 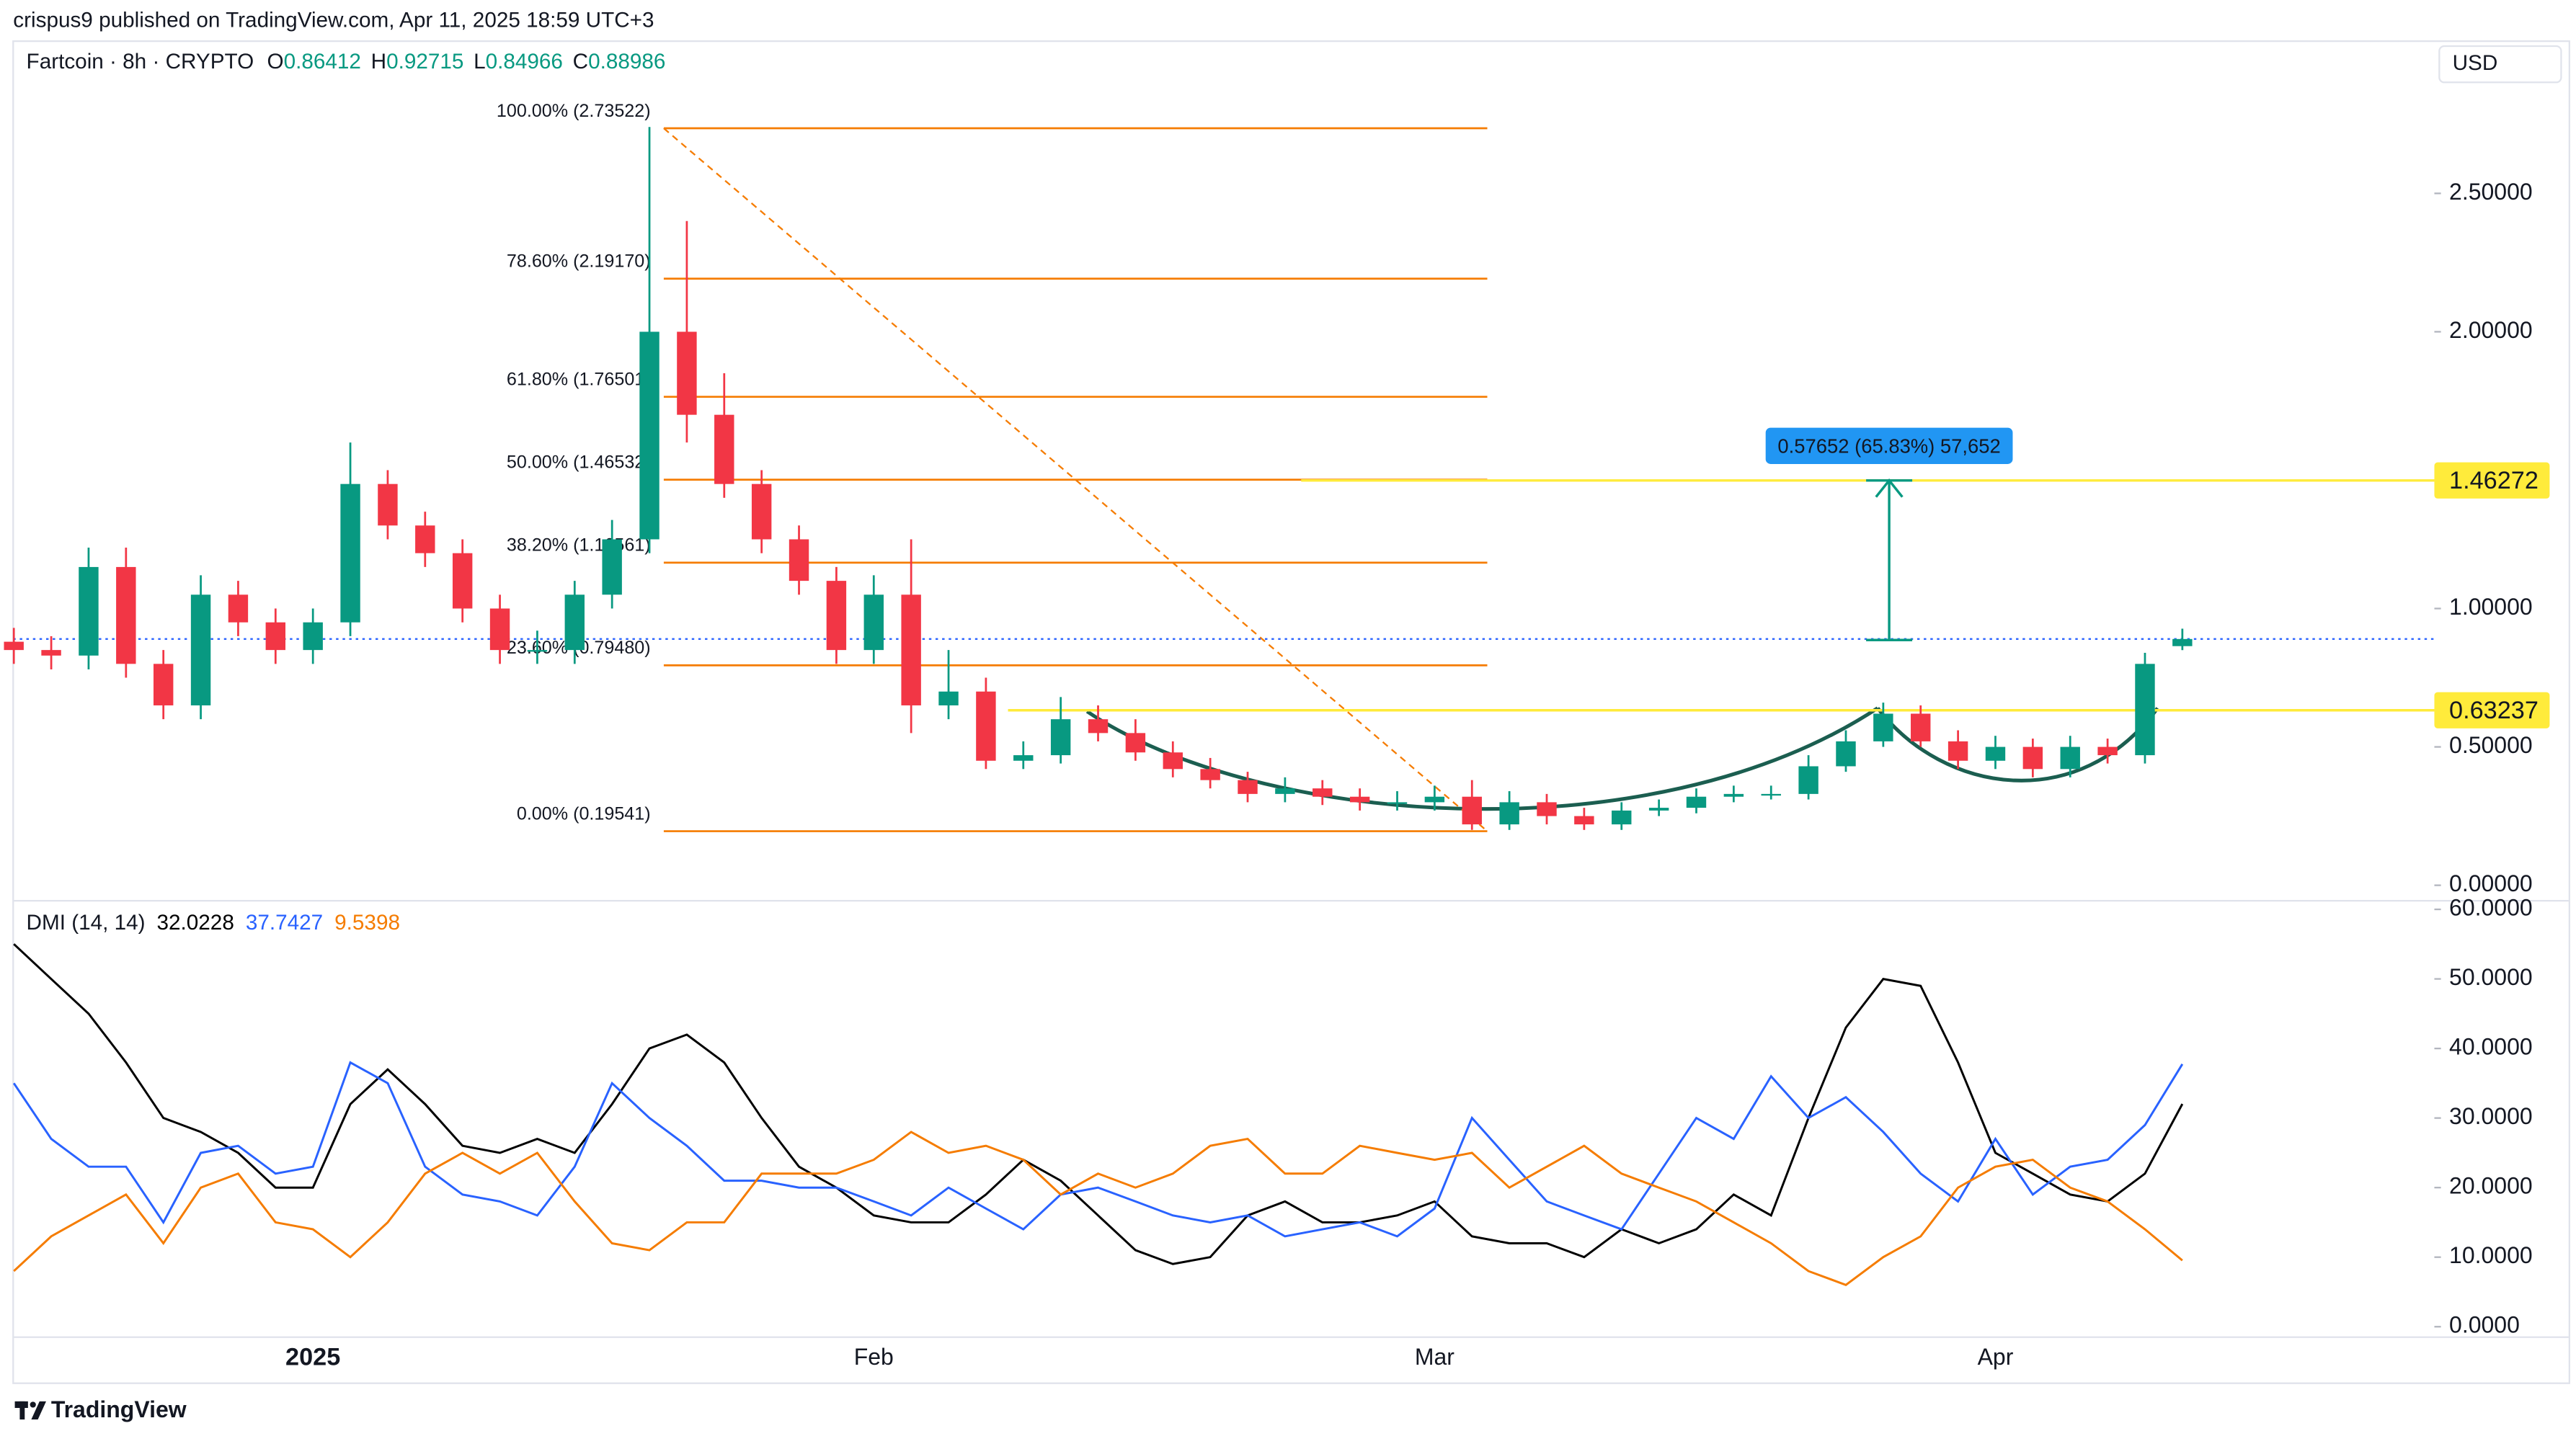 I want to click on measure-label: 0.57652 (65.83%) 57,652, so click(x=1889, y=445).